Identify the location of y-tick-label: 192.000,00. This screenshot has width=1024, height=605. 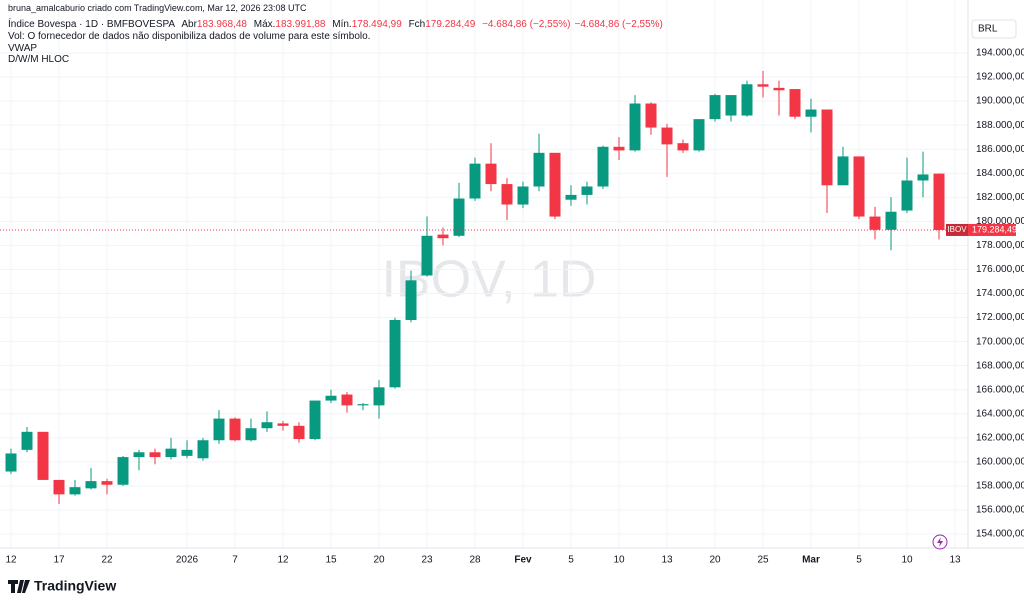
(1000, 77).